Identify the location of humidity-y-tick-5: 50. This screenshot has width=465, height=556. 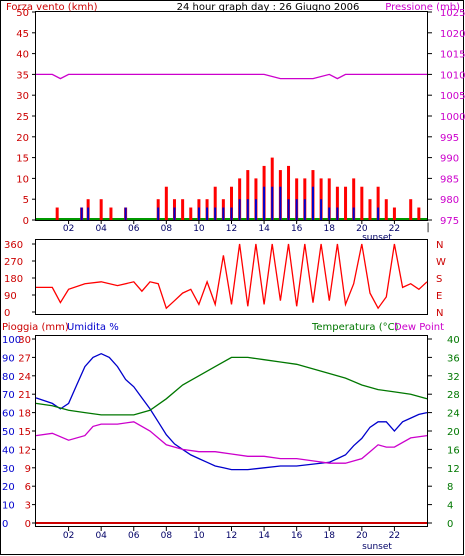
(8, 432).